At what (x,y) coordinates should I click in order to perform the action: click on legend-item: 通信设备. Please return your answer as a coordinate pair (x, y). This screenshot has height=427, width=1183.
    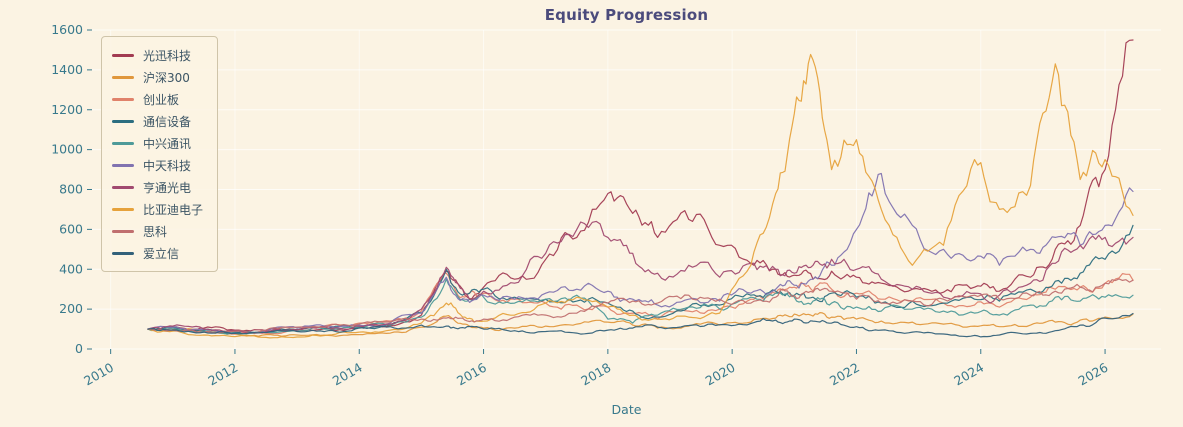
    Looking at the image, I should click on (157, 121).